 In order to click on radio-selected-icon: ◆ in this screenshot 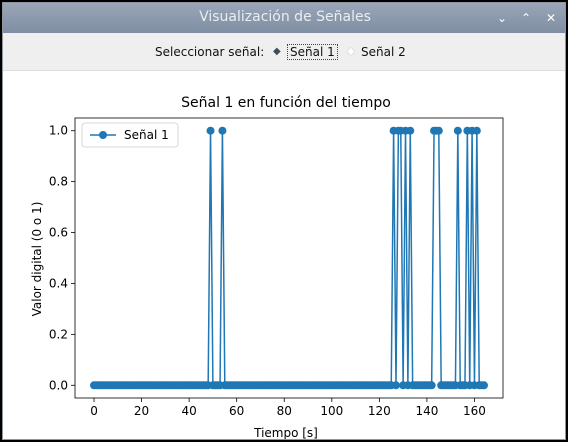, I will do `click(277, 51)`.